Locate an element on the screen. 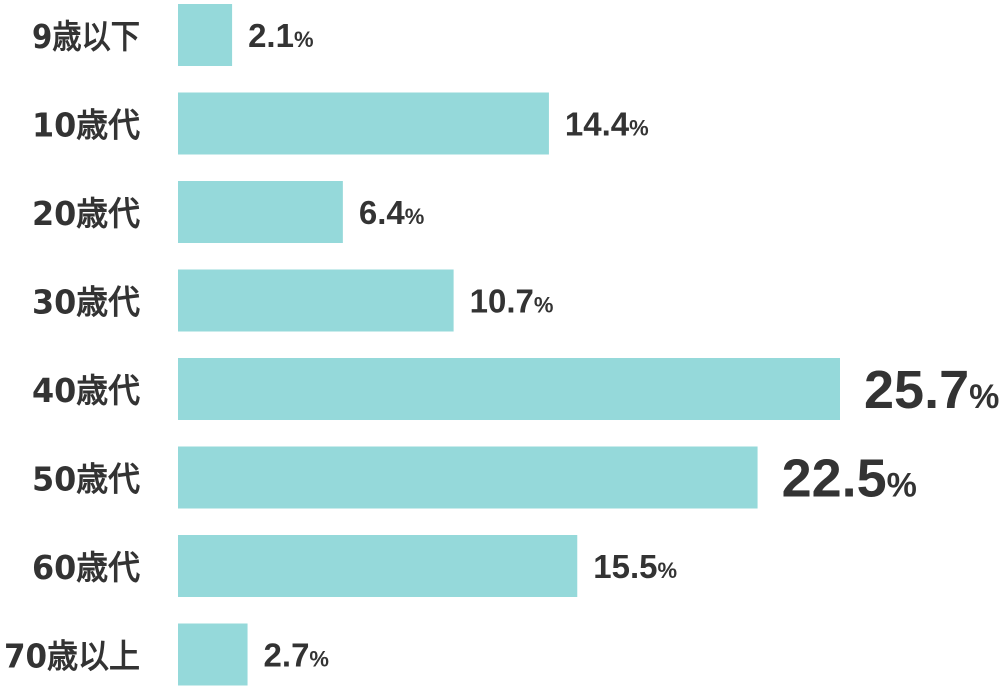  value-number: 6.4 is located at coordinates (382, 212).